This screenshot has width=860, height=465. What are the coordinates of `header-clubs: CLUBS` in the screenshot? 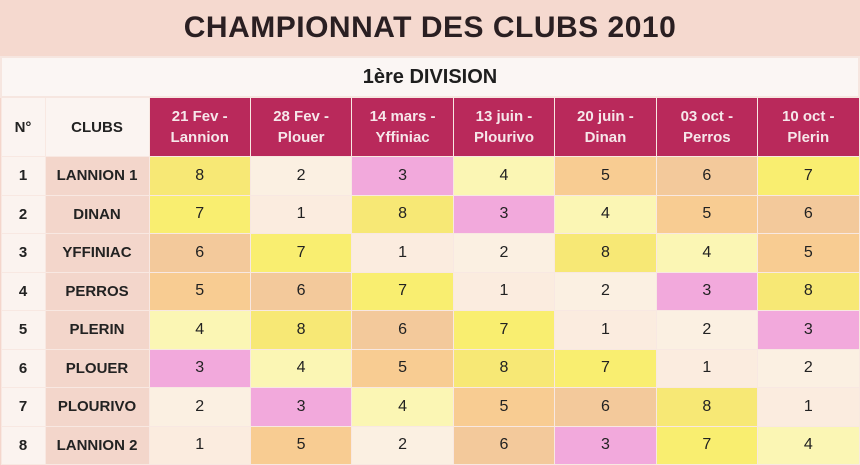 It's located at (97, 126).